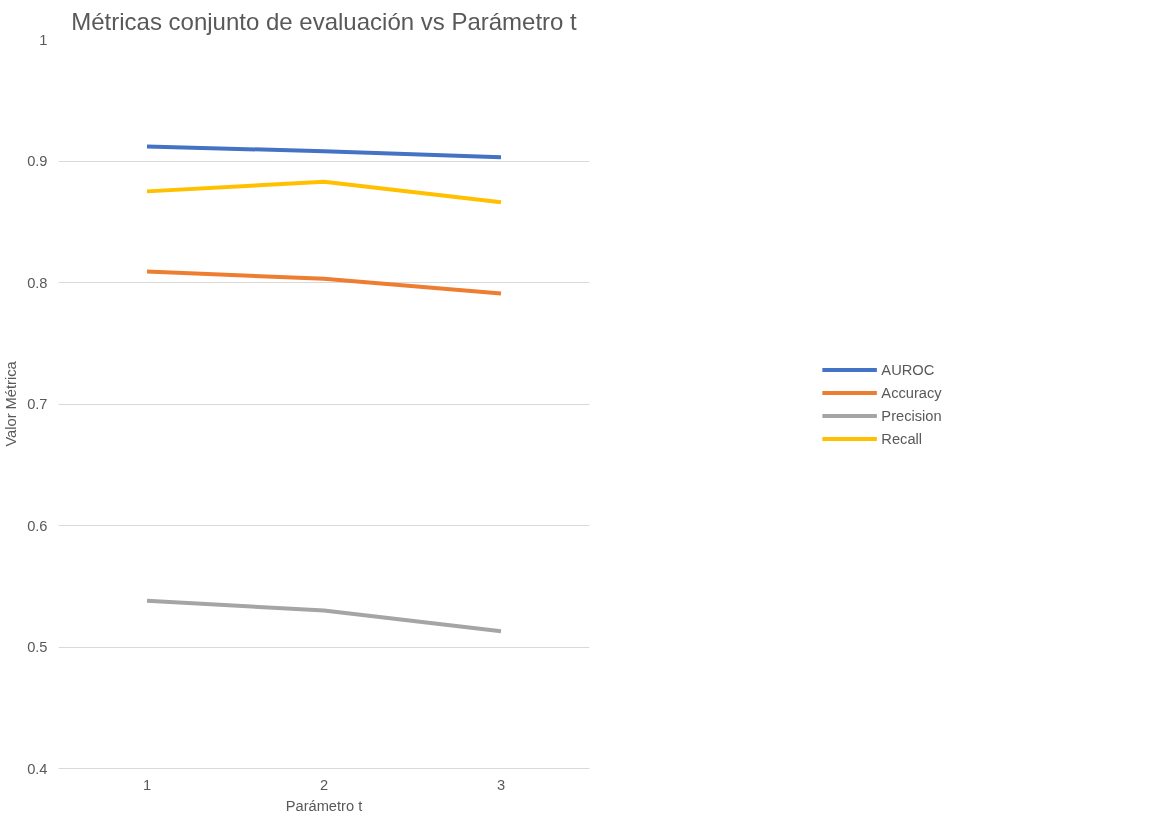  Describe the element at coordinates (43, 39) in the screenshot. I see `y-tick-label: 1` at that location.